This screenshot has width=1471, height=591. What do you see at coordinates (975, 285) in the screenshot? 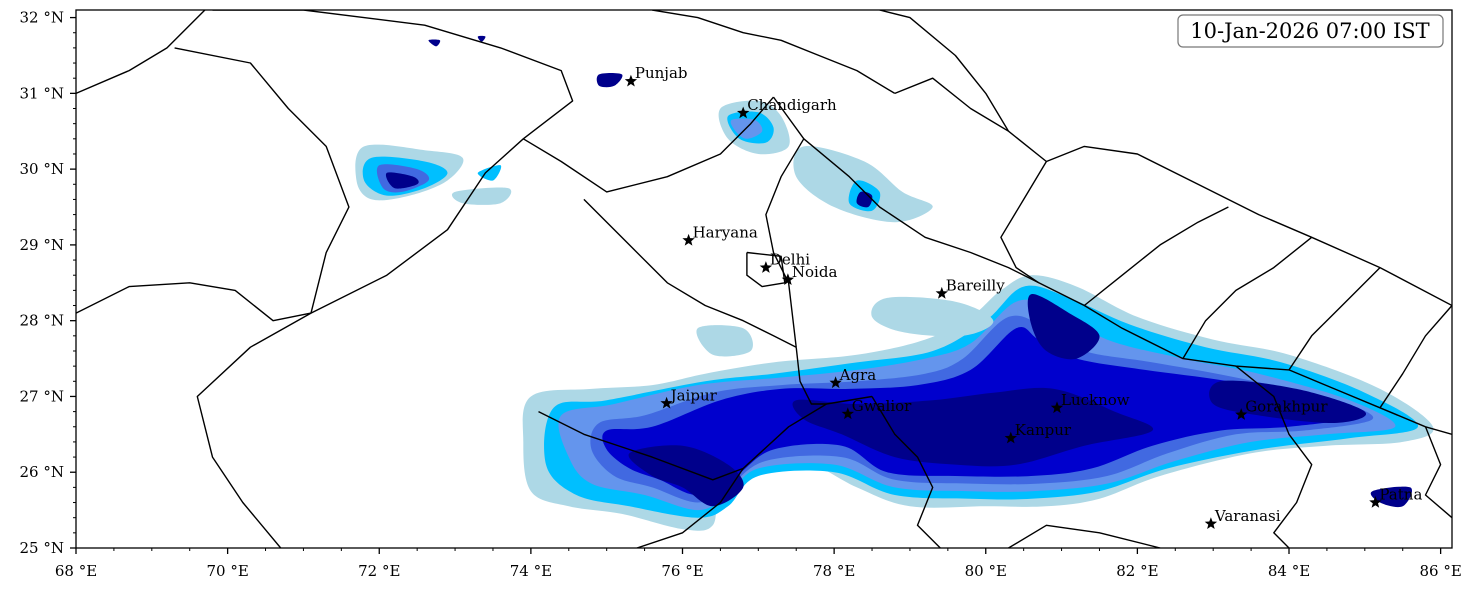
I see `city-label: Bareilly` at bounding box center [975, 285].